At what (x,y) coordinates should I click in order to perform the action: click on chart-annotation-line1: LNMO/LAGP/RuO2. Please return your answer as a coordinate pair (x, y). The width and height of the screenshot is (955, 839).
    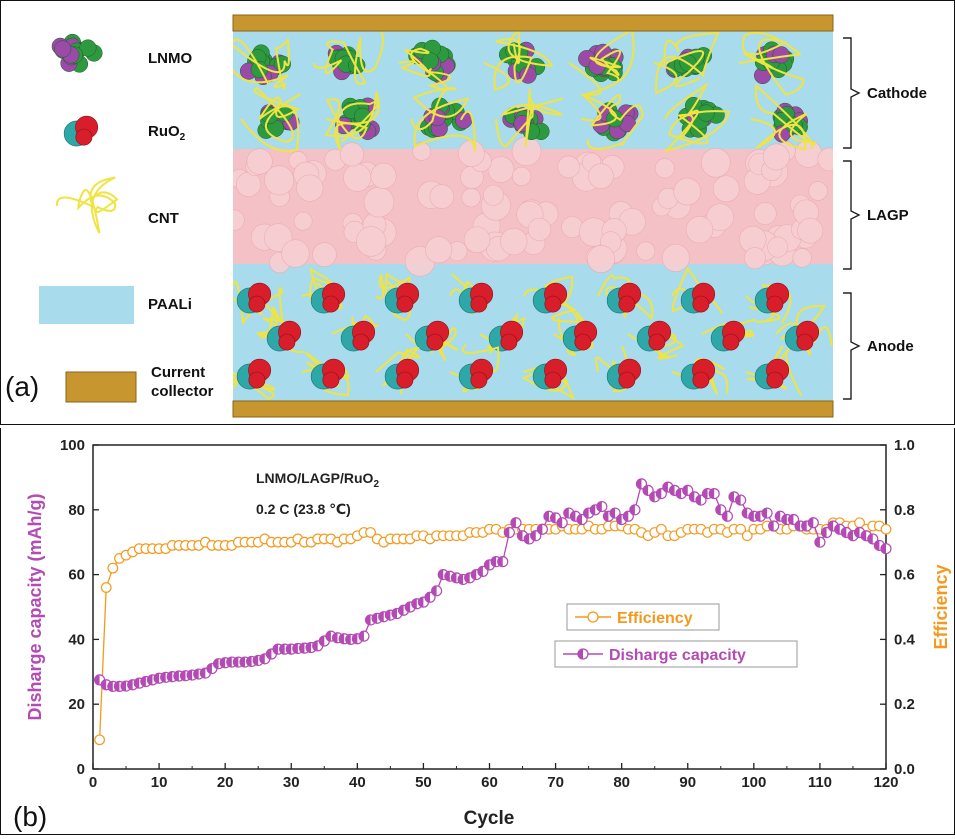
    Looking at the image, I should click on (317, 480).